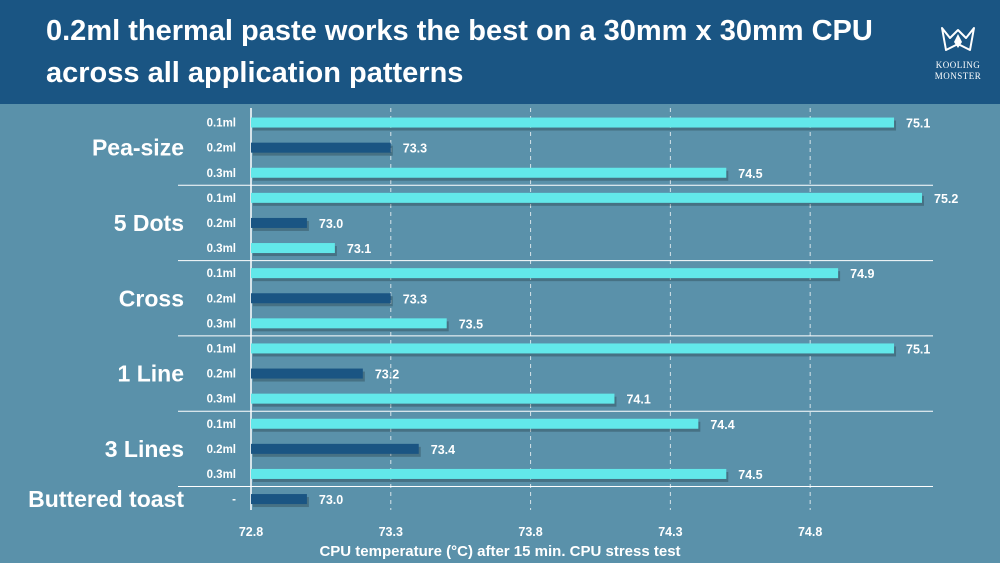 The width and height of the screenshot is (1000, 563). I want to click on category-label: 5 Dots, so click(149, 223).